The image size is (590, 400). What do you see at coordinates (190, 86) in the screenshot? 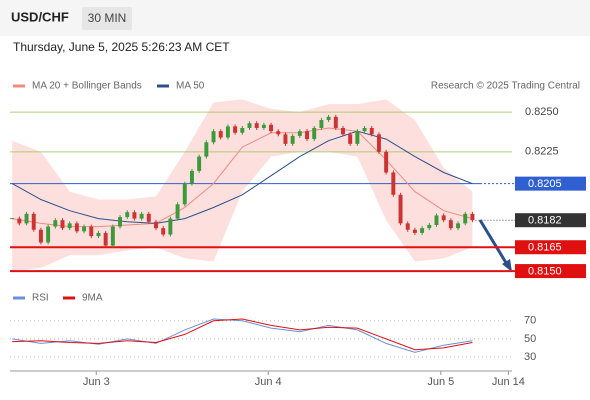
I see `legend-label: MA 50` at bounding box center [190, 86].